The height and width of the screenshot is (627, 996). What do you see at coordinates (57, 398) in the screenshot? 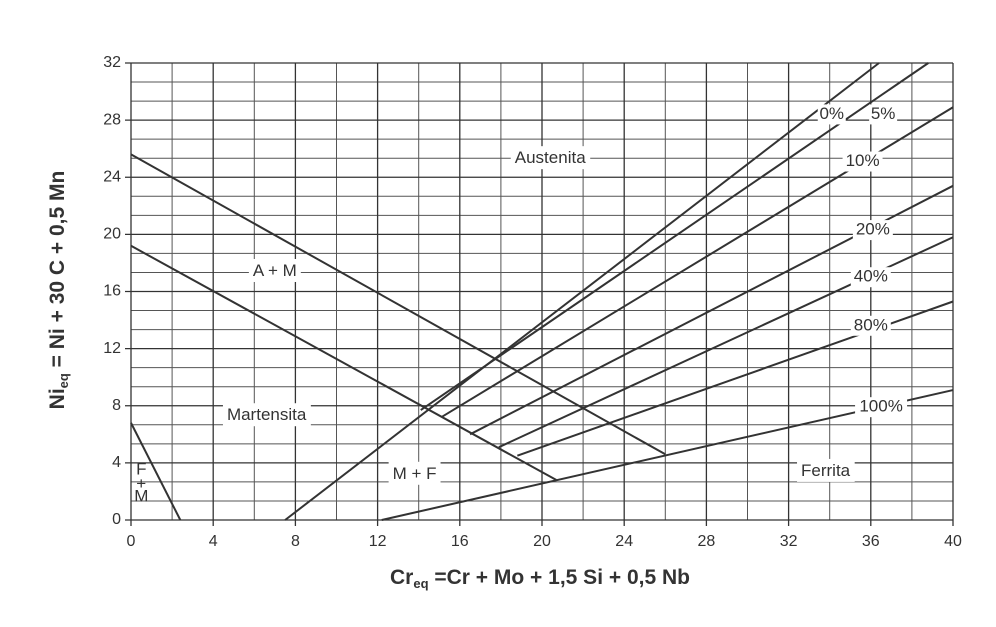
I see `y-label-main: Ni` at bounding box center [57, 398].